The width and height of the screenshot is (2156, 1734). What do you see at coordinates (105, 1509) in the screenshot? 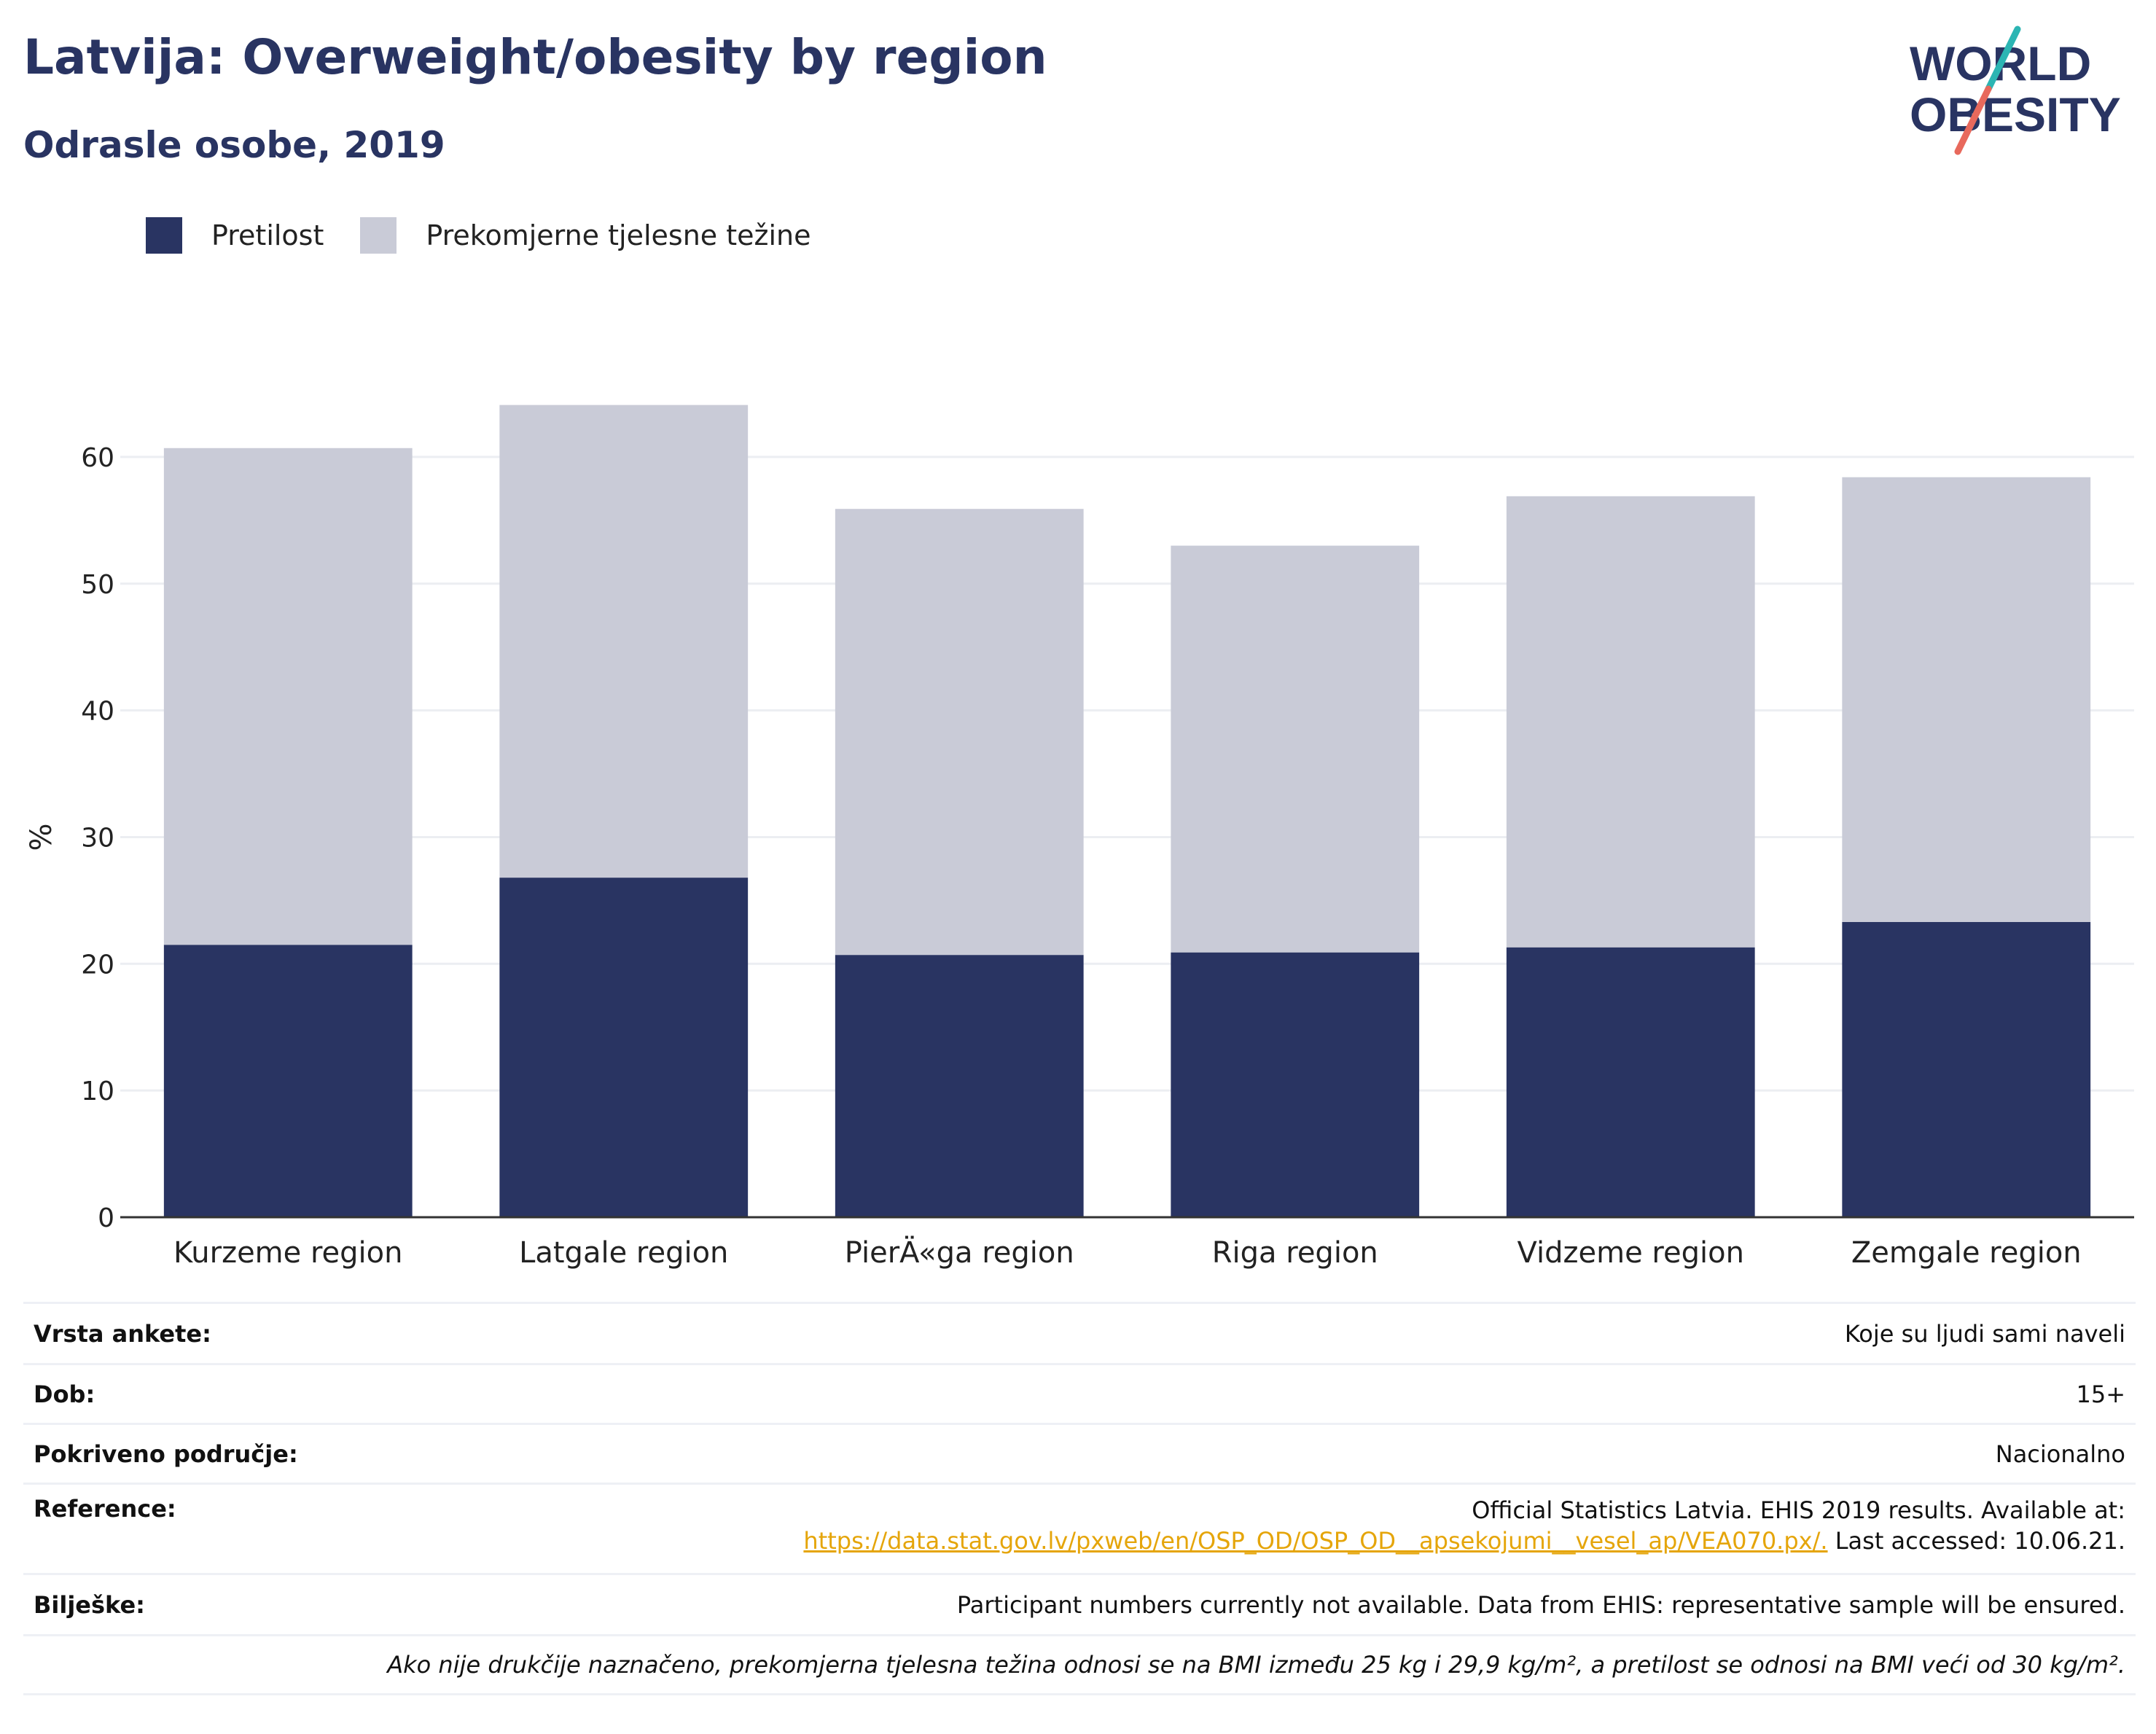
I see `info-label-reference: Reference:` at bounding box center [105, 1509].